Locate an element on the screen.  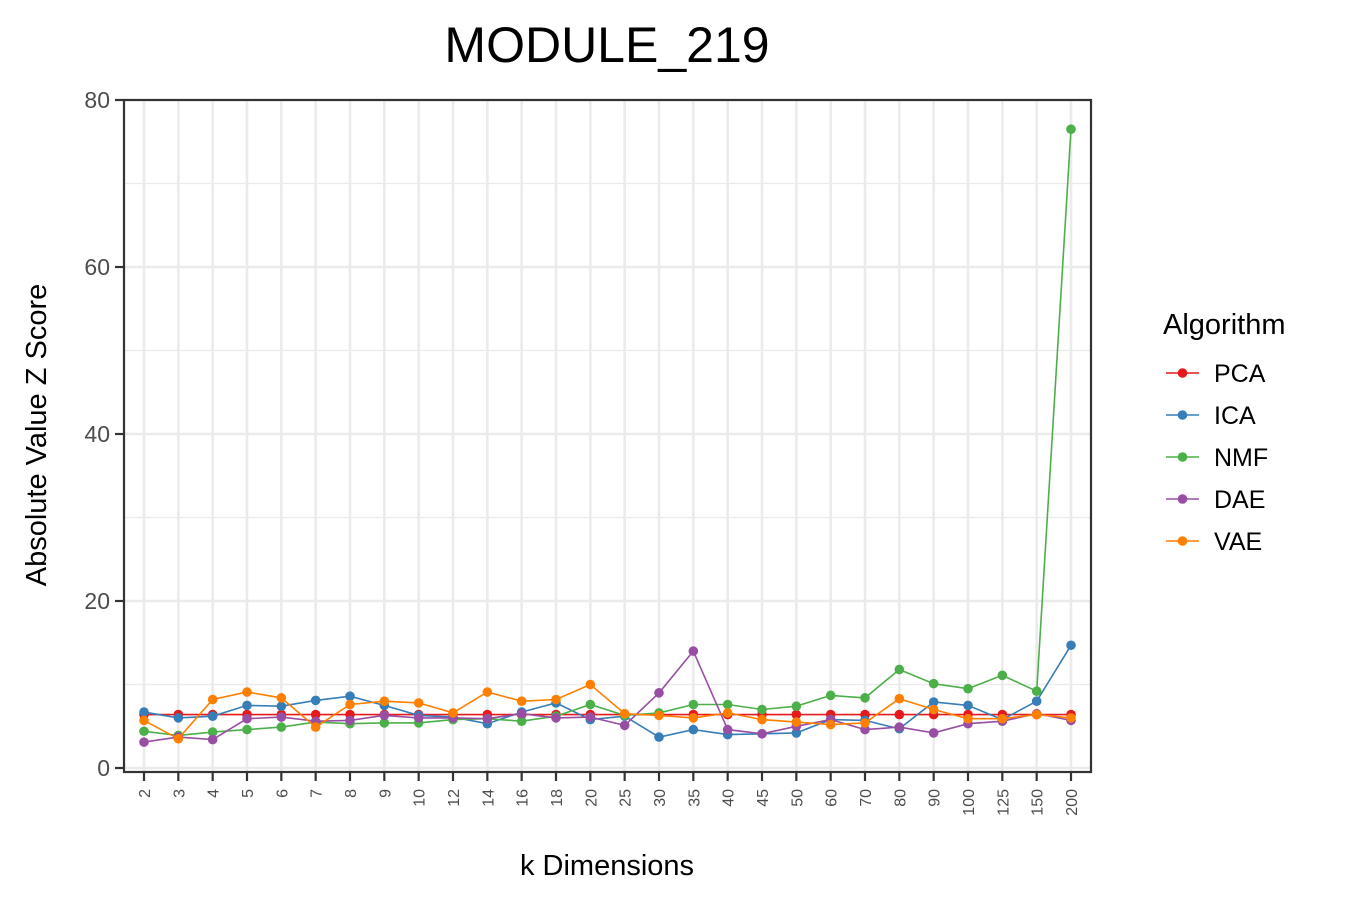
x-tick-label: 70 is located at coordinates (866, 798).